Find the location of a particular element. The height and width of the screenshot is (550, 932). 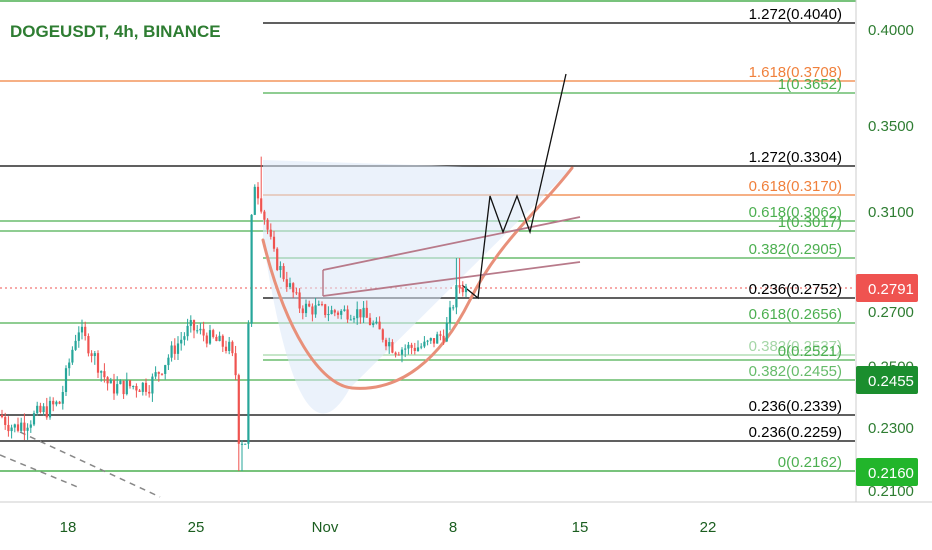

fib-level-label: 0.382(0.2537) is located at coordinates (795, 346).